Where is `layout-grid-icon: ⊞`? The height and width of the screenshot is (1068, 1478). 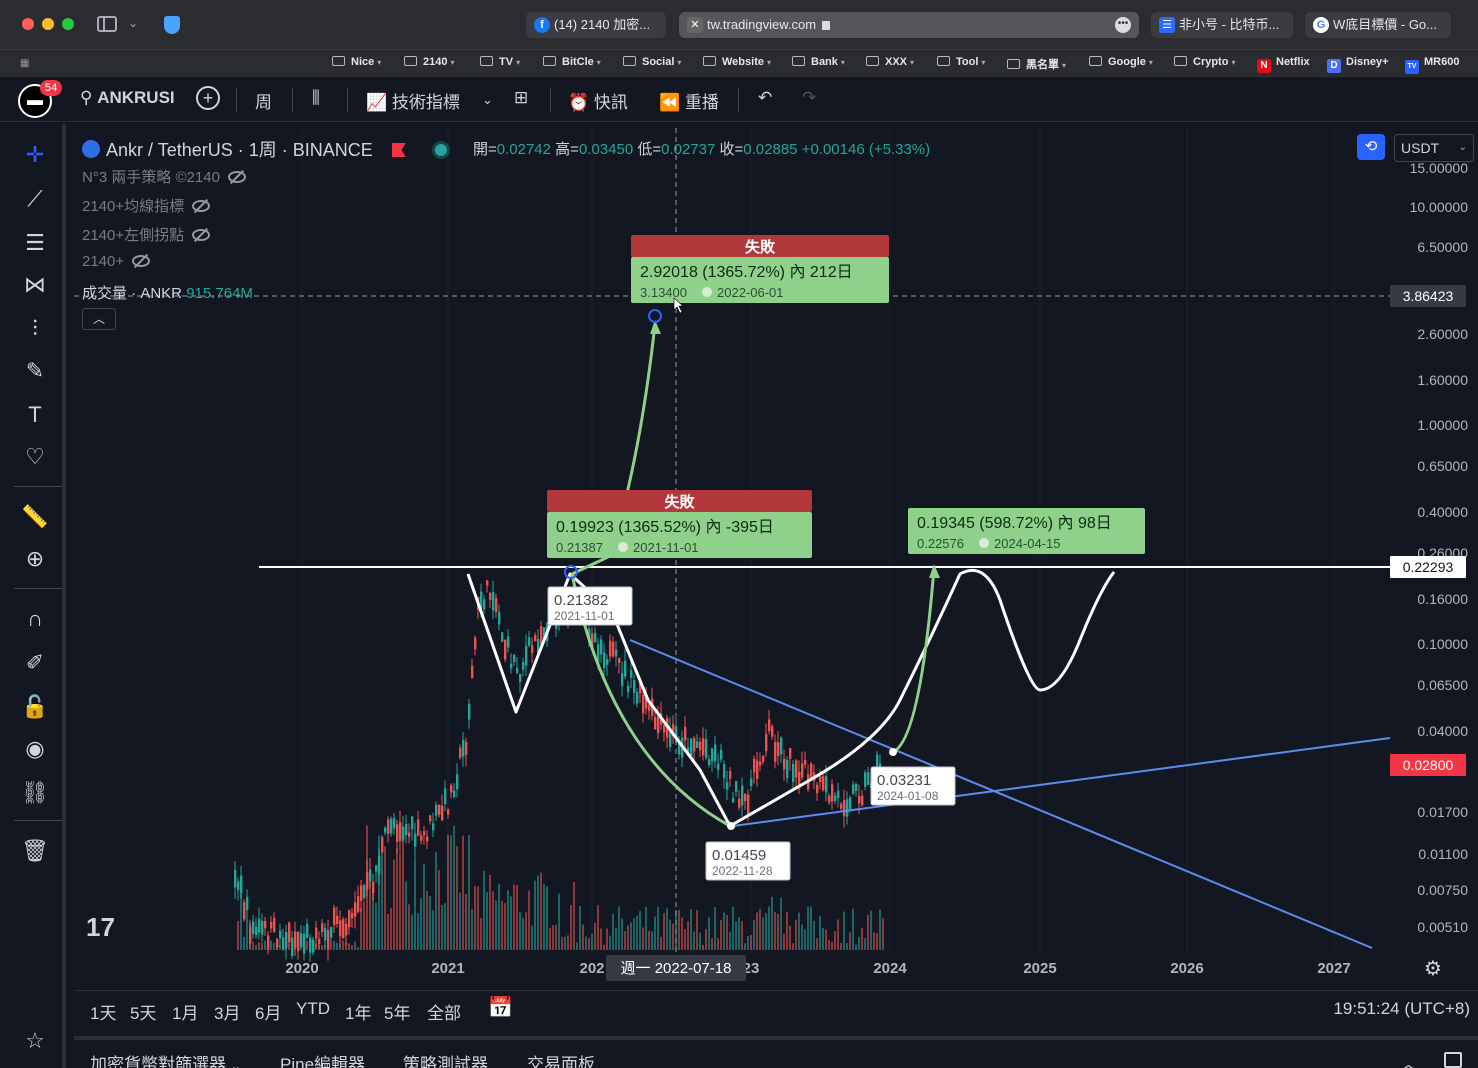
layout-grid-icon: ⊞ is located at coordinates (521, 97).